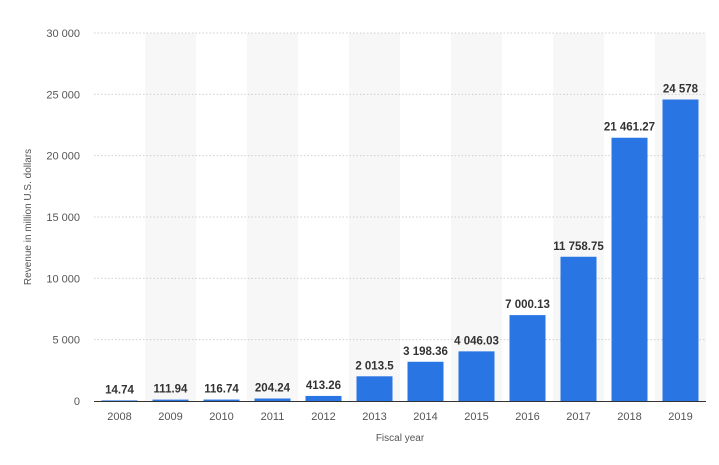 The width and height of the screenshot is (719, 465). Describe the element at coordinates (221, 417) in the screenshot. I see `x-tick-label: 2010` at that location.